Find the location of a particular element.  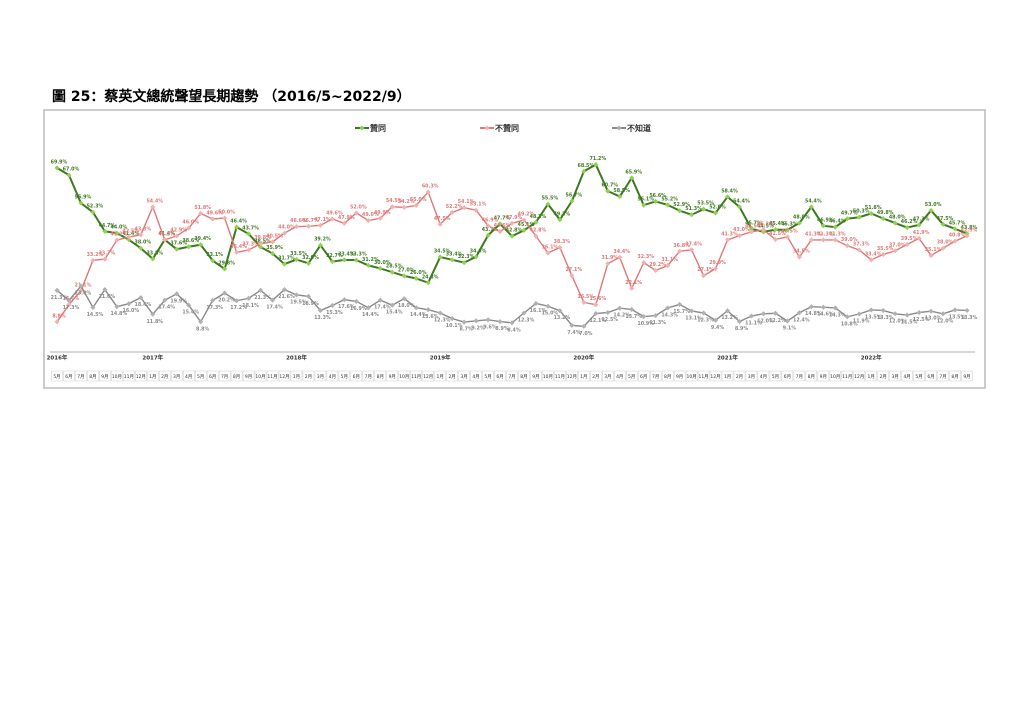

x-tick-label: 1月 is located at coordinates (152, 377).